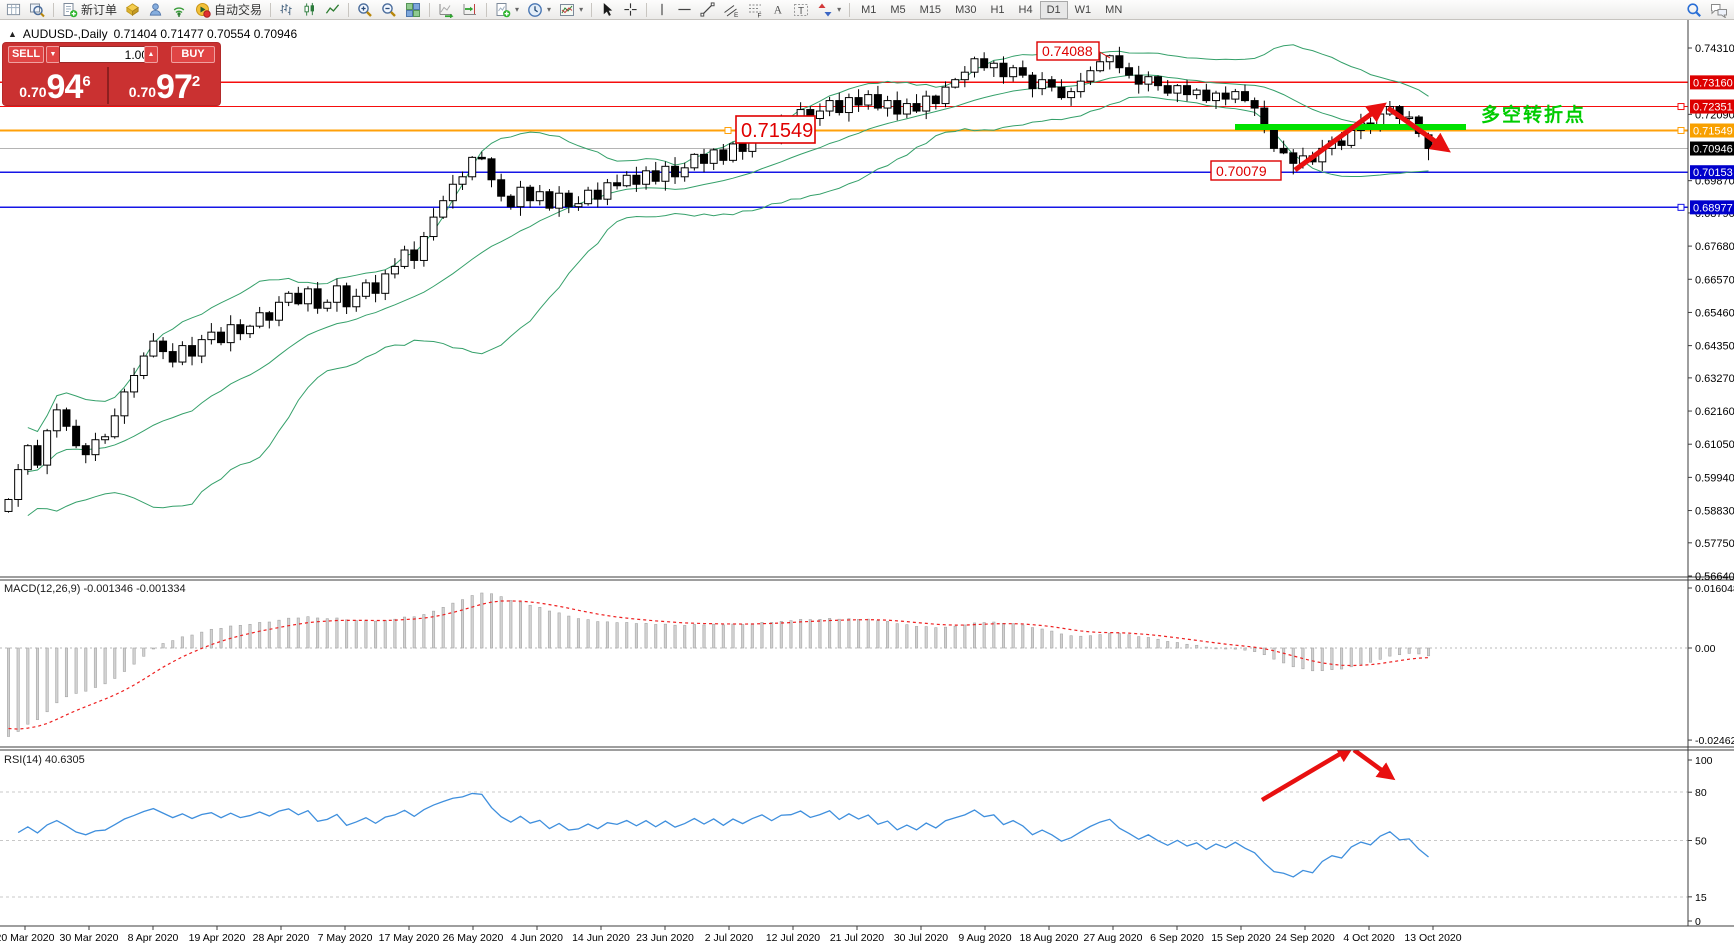  Describe the element at coordinates (571, 10) in the screenshot. I see `templates-dropdown: ▾` at that location.